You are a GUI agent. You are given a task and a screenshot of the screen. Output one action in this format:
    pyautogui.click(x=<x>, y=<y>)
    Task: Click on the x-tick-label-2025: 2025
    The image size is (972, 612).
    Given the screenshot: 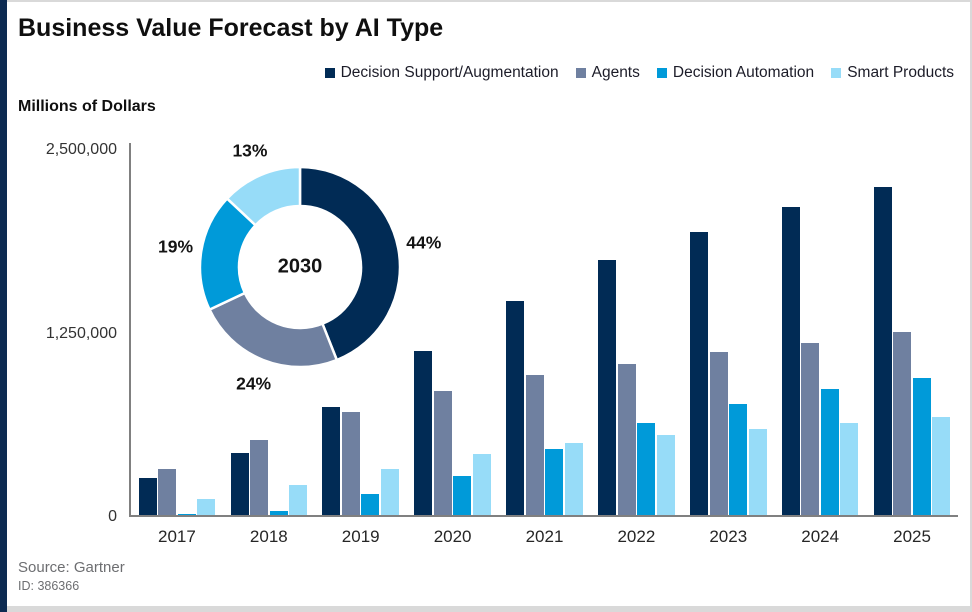 What is the action you would take?
    pyautogui.click(x=912, y=536)
    